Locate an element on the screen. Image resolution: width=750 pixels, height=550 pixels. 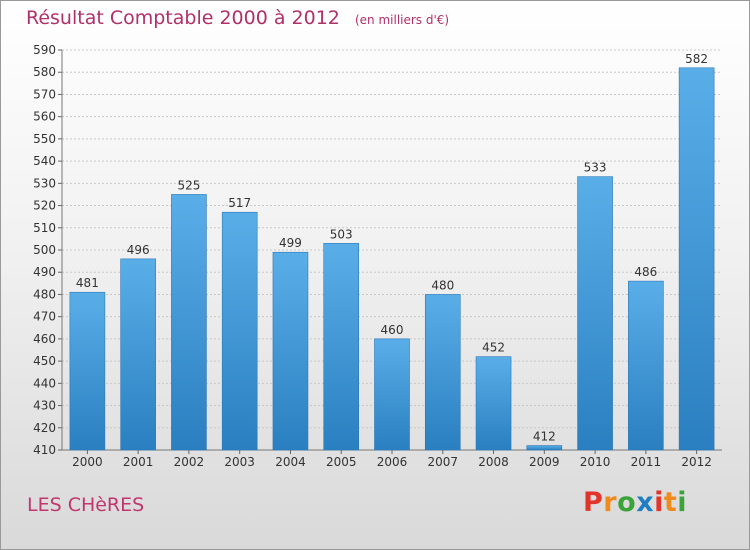
bar-value-label: 517 is located at coordinates (239, 203).